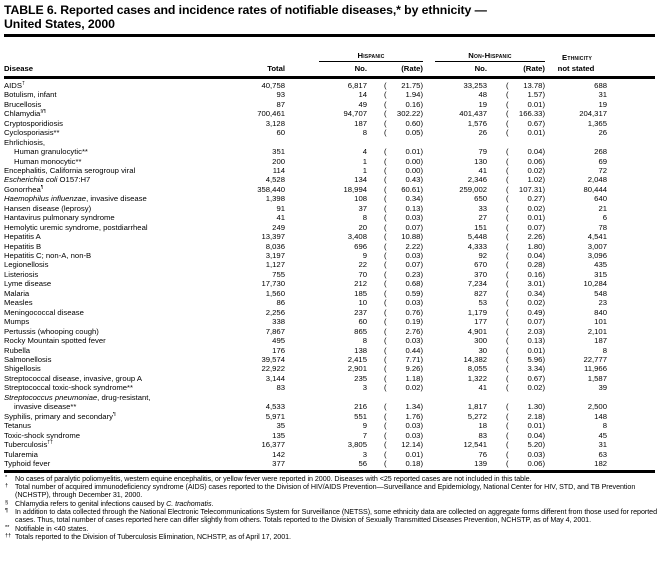  What do you see at coordinates (22, 237) in the screenshot?
I see `disease-name: Hepatitis A` at bounding box center [22, 237].